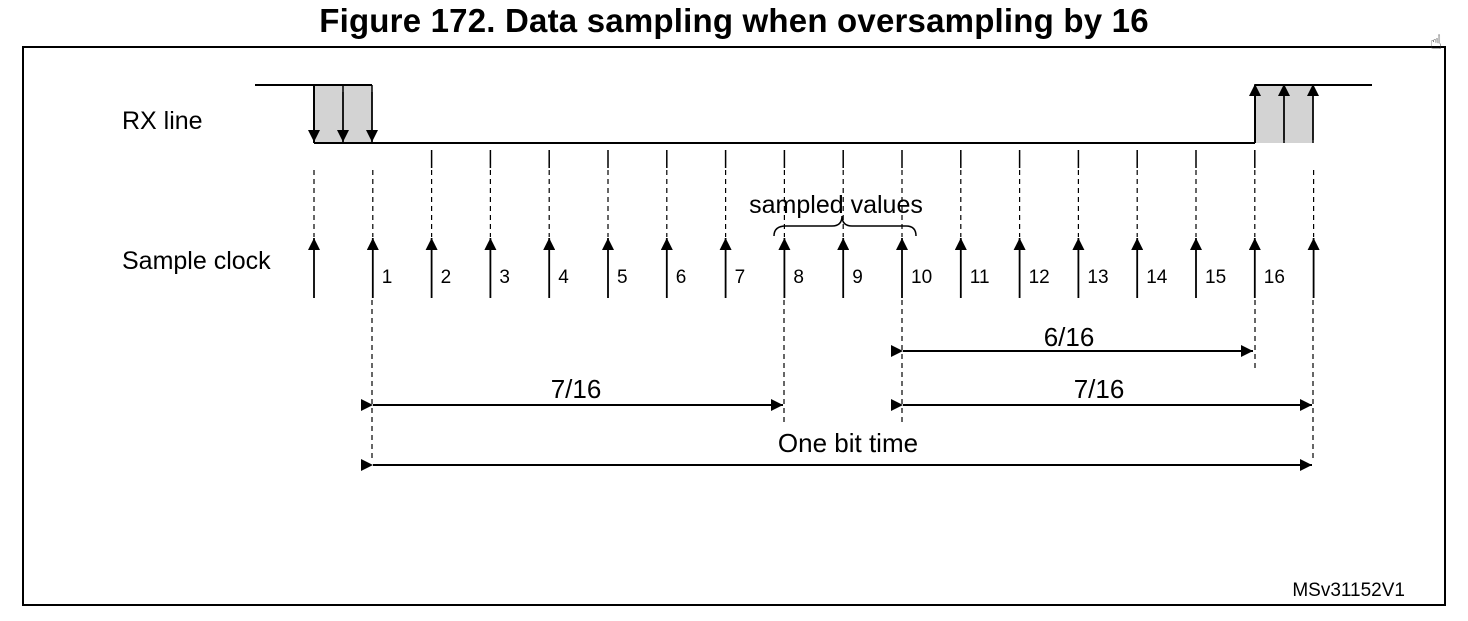  What do you see at coordinates (921, 277) in the screenshot?
I see `sample-number: 10` at bounding box center [921, 277].